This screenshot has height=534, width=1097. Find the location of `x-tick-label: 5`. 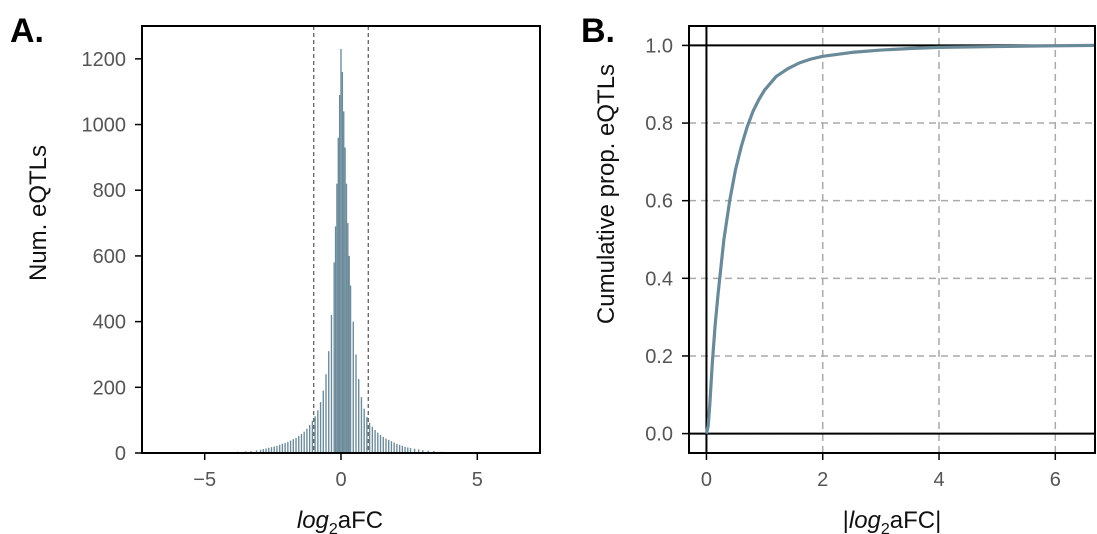

x-tick-label: 5 is located at coordinates (477, 480).